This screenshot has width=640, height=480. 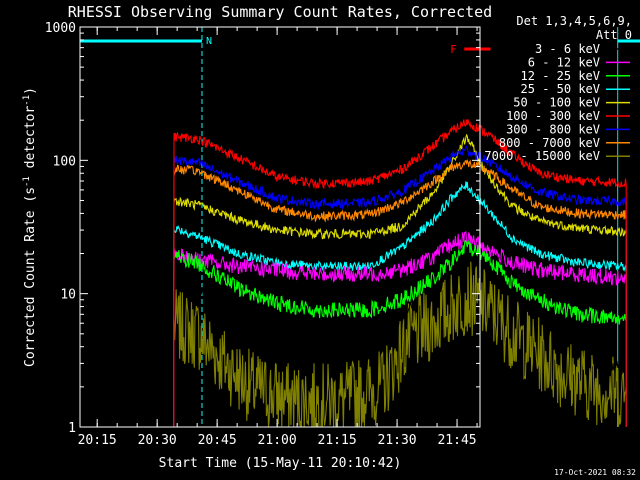 I want to click on y-axis-label: Corrected Count Rate (s-1 detector-1), so click(x=30, y=227).